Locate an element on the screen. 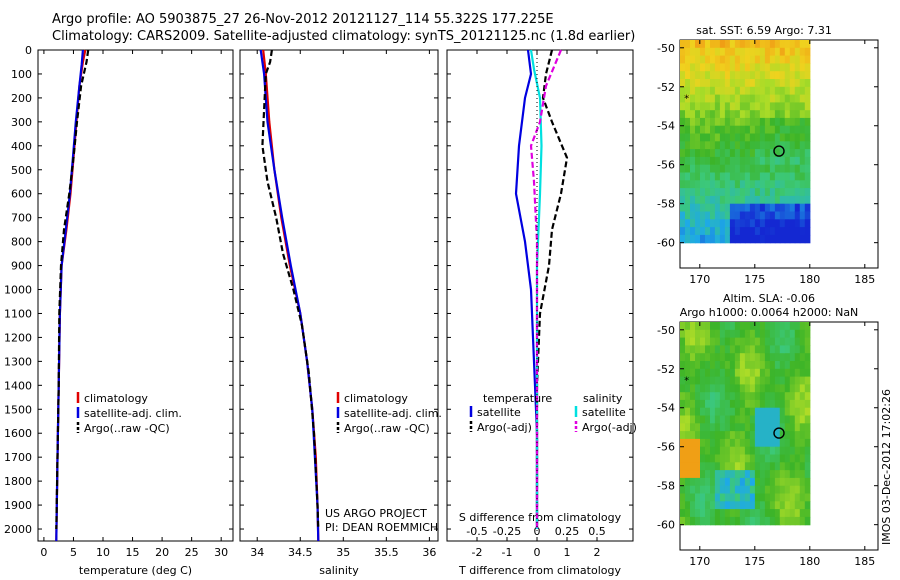 The image size is (900, 580). sla-map-star: * is located at coordinates (686, 380).